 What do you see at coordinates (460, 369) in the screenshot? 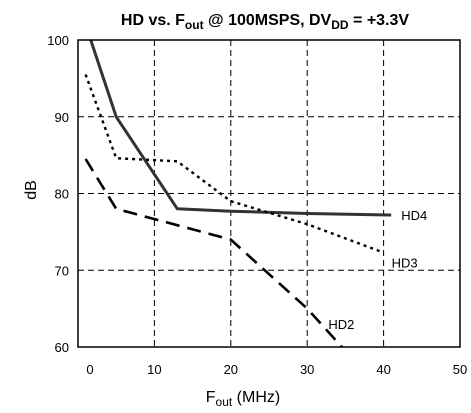
I see `x-tick-label: 50` at bounding box center [460, 369].